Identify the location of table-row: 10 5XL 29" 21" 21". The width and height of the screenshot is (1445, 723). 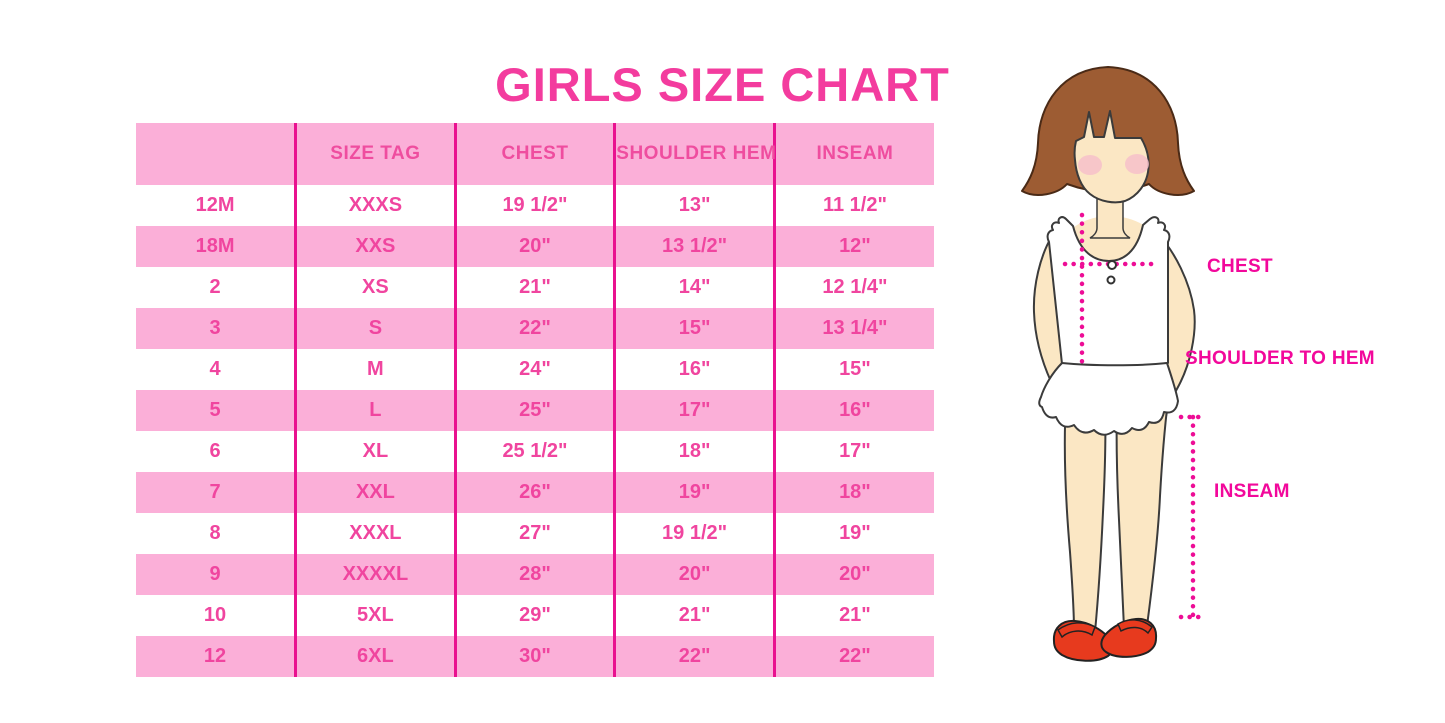
(535, 615).